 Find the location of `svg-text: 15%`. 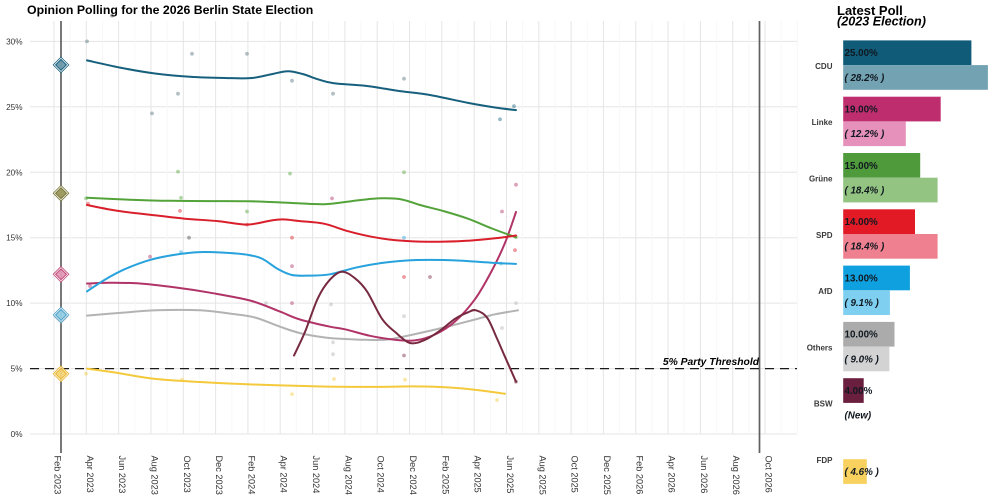

svg-text: 15% is located at coordinates (14, 238).